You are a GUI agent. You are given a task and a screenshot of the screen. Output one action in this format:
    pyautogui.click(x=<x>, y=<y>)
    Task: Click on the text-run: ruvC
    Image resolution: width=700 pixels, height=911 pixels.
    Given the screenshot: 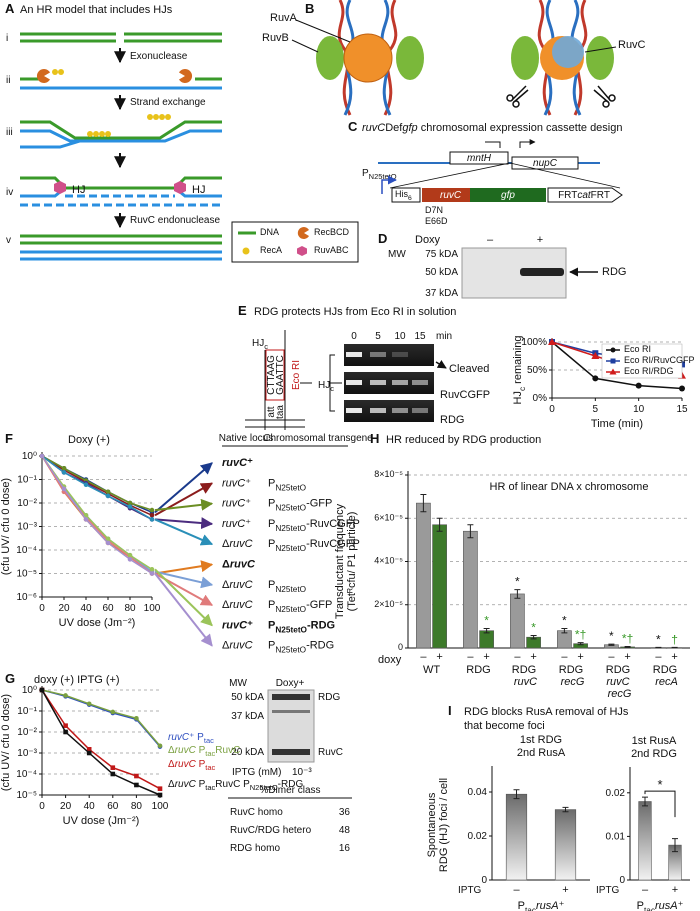 What is the action you would take?
    pyautogui.click(x=179, y=737)
    